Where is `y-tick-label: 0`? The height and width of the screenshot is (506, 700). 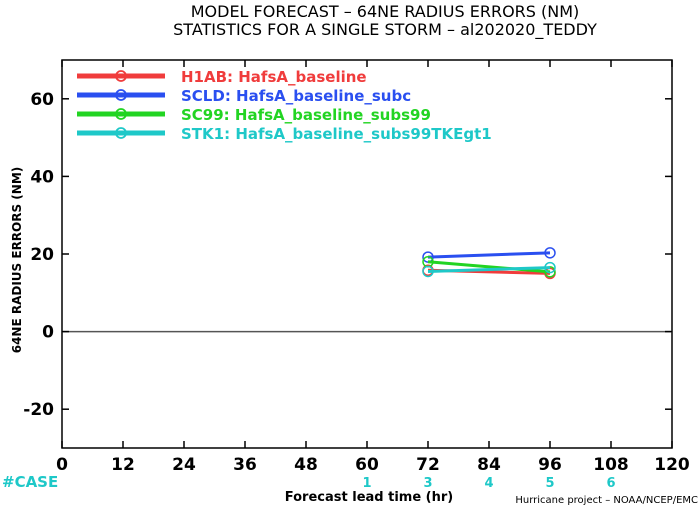
y-tick-label: 0 is located at coordinates (48, 333).